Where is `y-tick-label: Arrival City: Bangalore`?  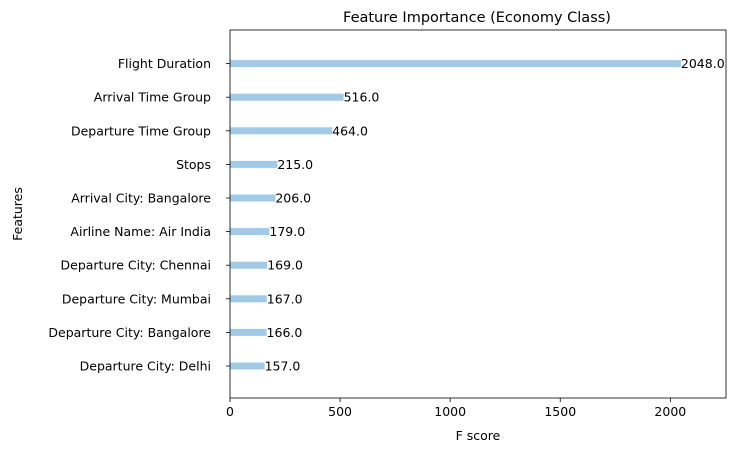
y-tick-label: Arrival City: Bangalore is located at coordinates (141, 198).